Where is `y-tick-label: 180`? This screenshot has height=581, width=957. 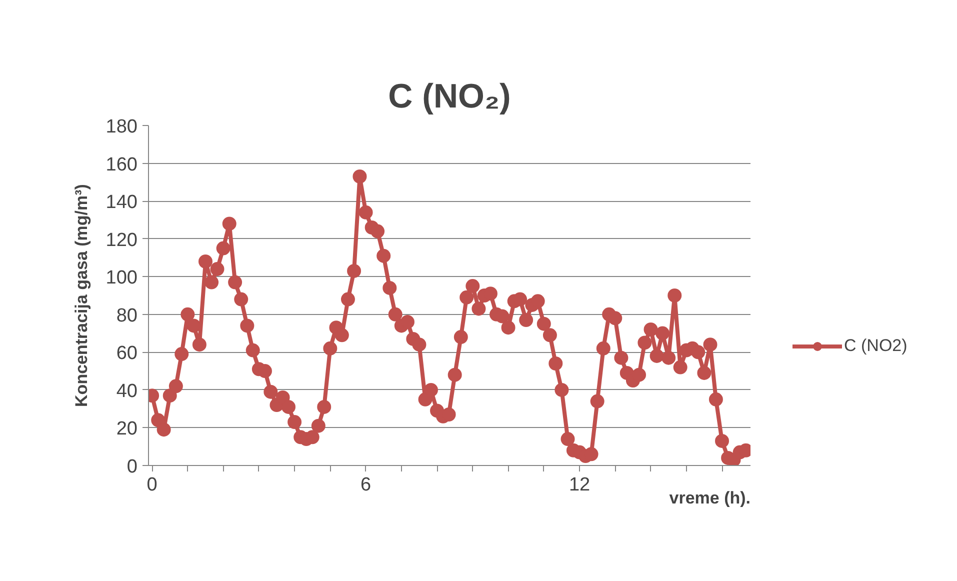 y-tick-label: 180 is located at coordinates (122, 127).